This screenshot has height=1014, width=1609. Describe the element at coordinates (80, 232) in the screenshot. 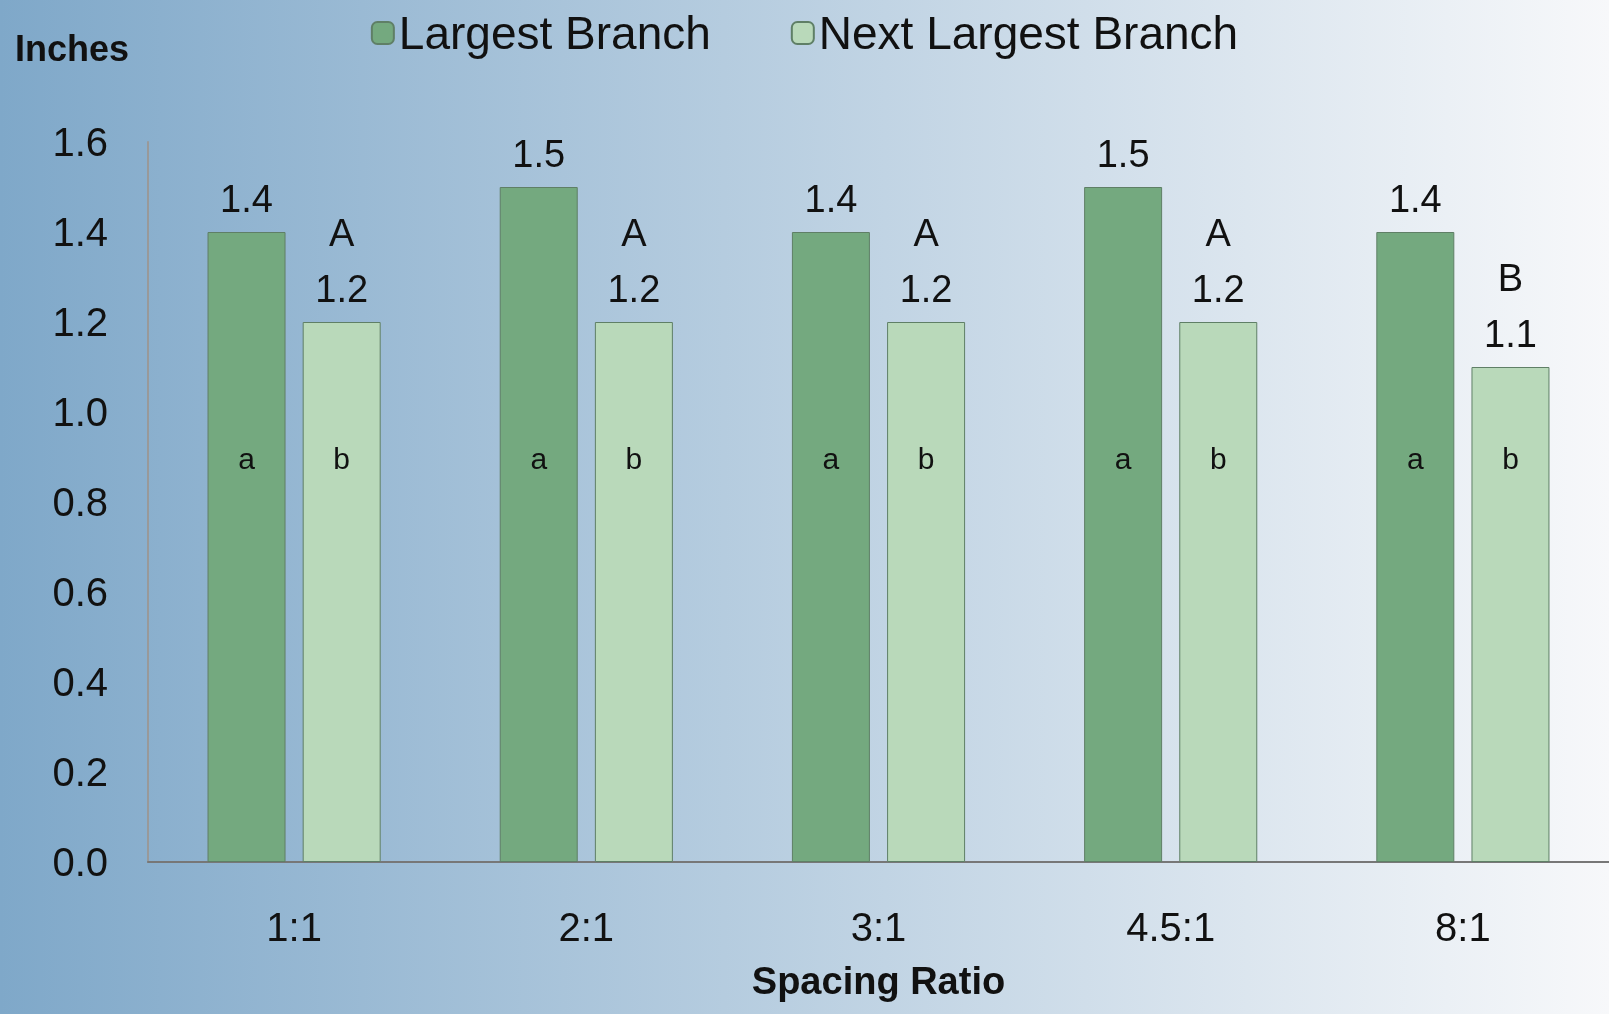

I see `y-tick-label: 1.4` at that location.